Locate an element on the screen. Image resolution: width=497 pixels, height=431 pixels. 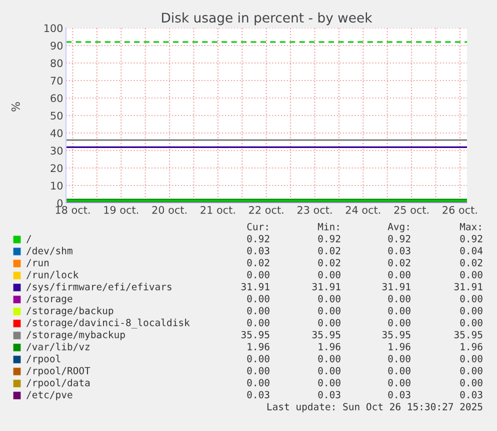
x-tick-label: 20 oct. is located at coordinates (169, 210).